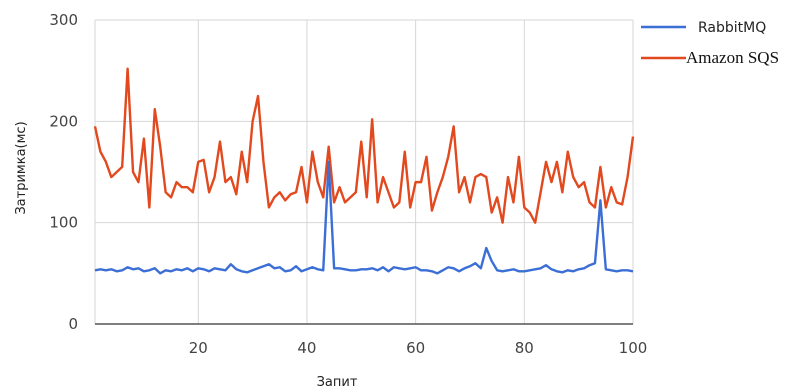  I want to click on y-tick-label: 200, so click(63, 121).